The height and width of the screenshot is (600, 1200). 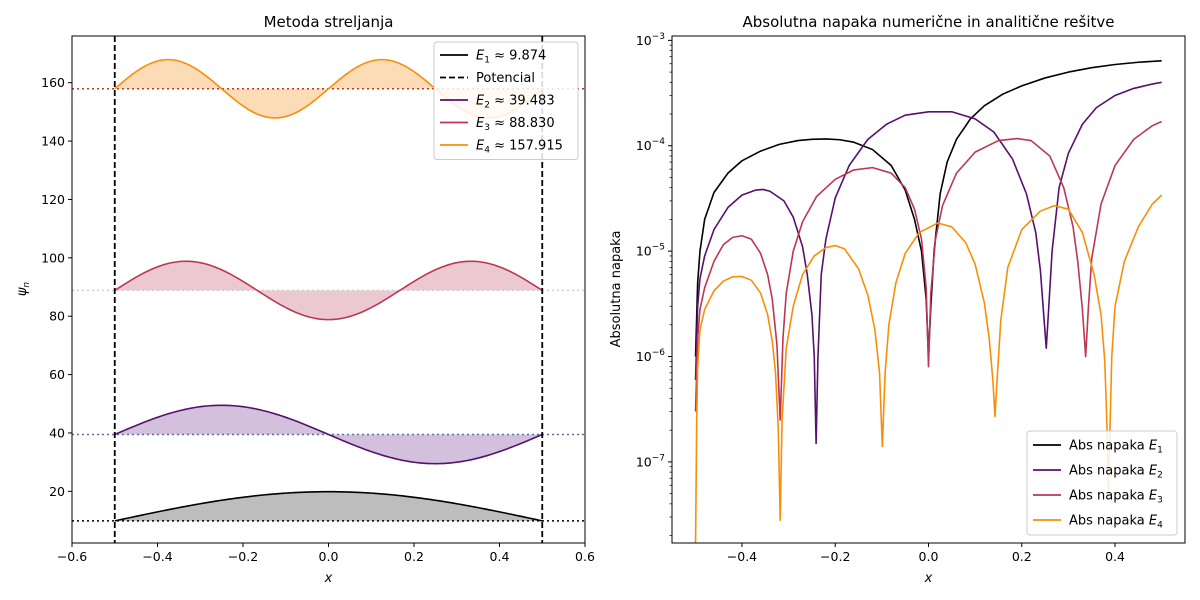 What do you see at coordinates (929, 556) in the screenshot?
I see `right-x-tick-label: 0.0` at bounding box center [929, 556].